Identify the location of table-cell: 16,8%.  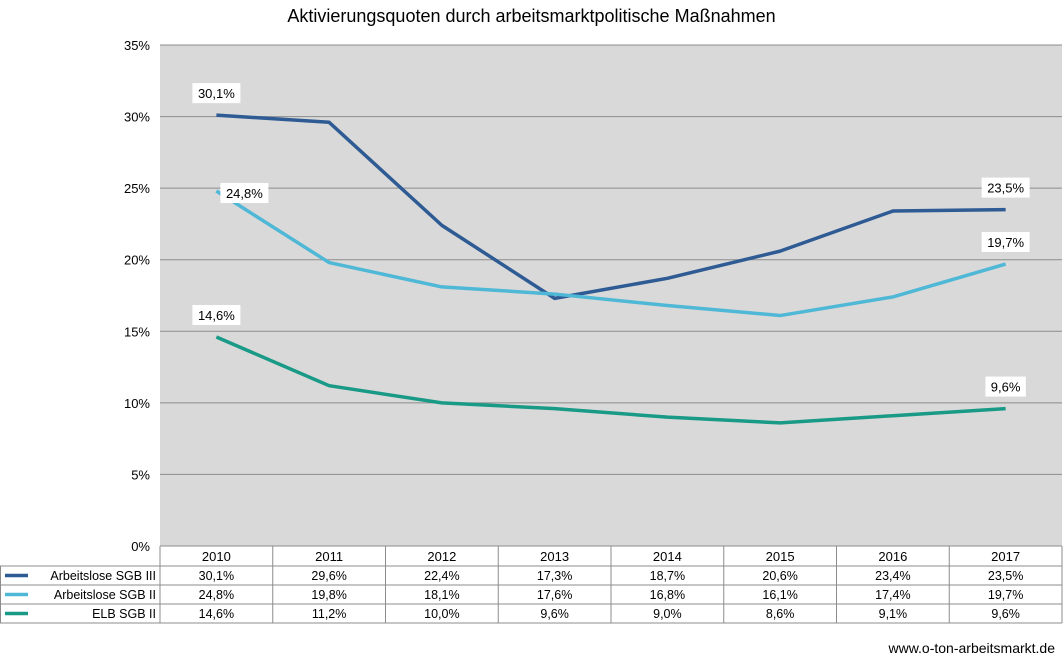
(667, 595).